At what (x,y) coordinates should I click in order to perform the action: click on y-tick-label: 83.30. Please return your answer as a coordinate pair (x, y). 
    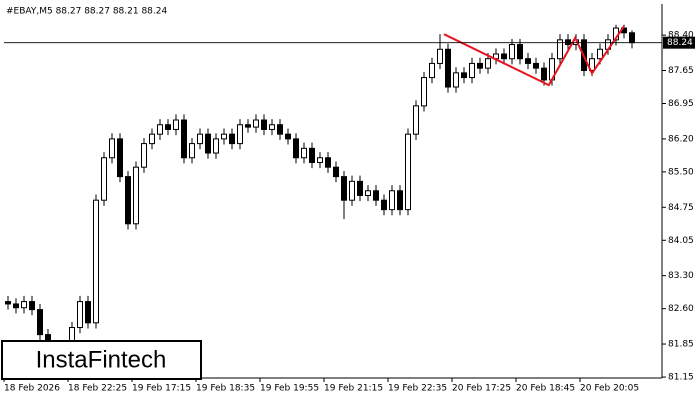
    Looking at the image, I should click on (681, 276).